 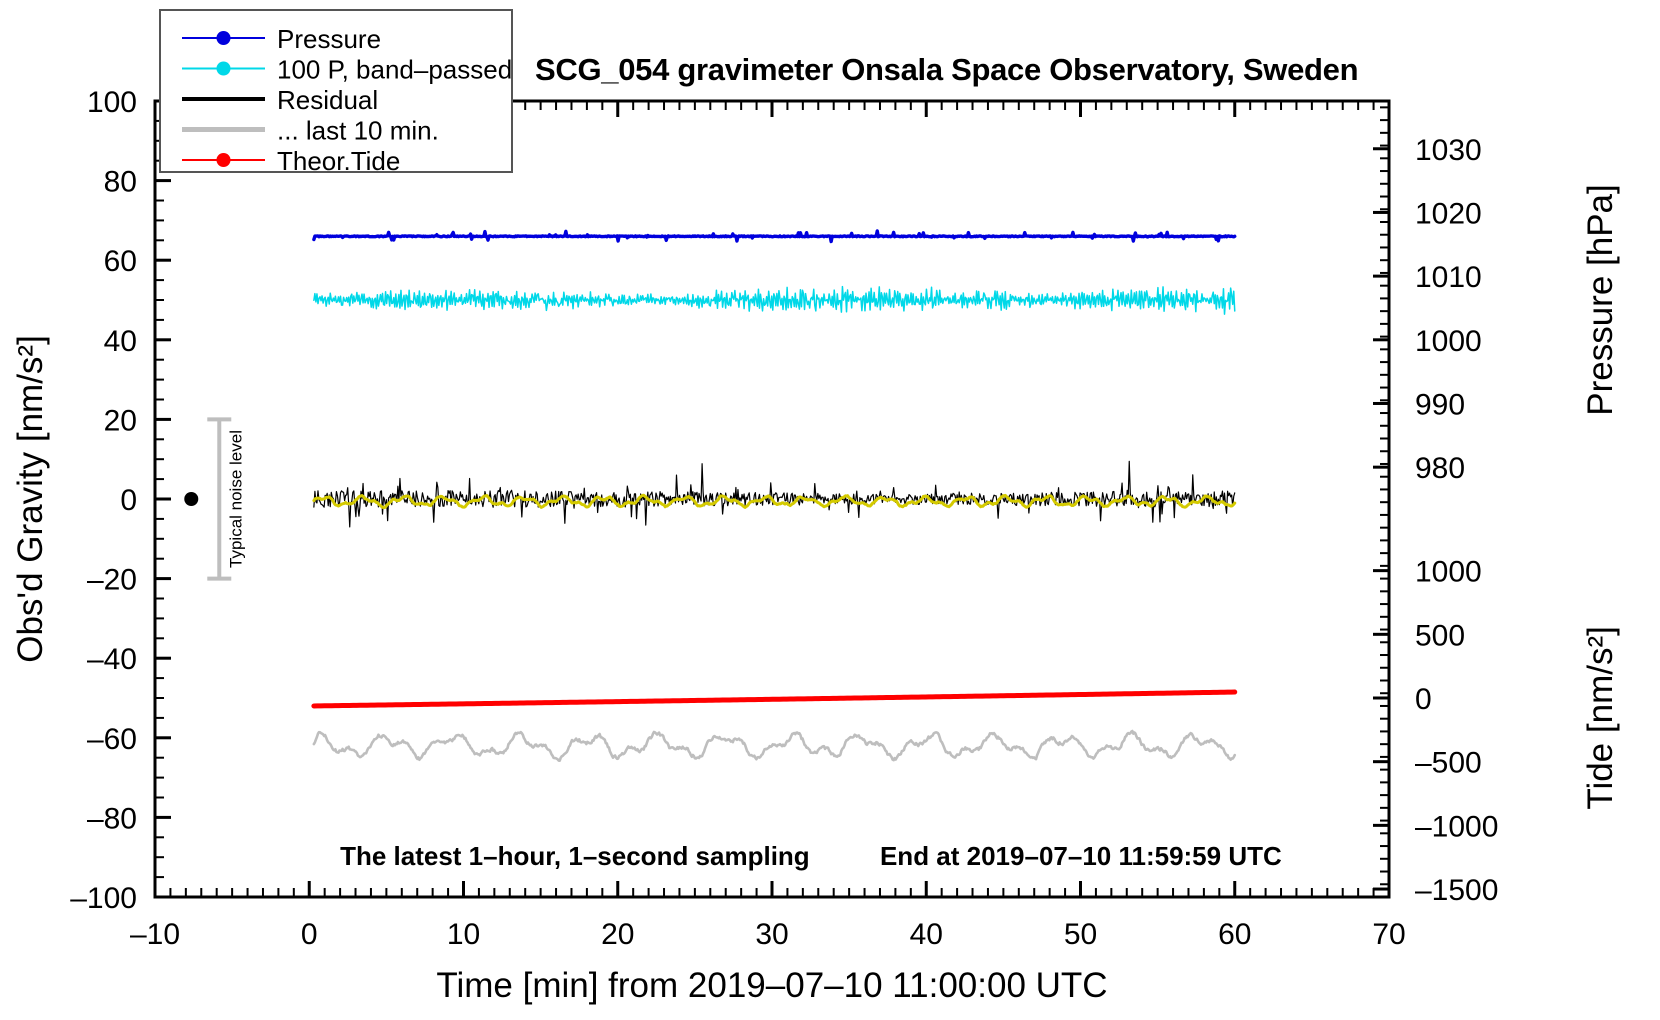 I want to click on tide-tick-label: –500, so click(x=1448, y=763).